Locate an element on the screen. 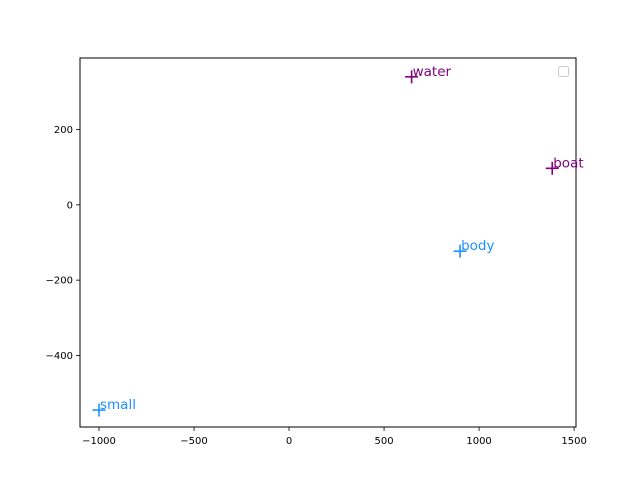  point-label-body: body is located at coordinates (477, 246).